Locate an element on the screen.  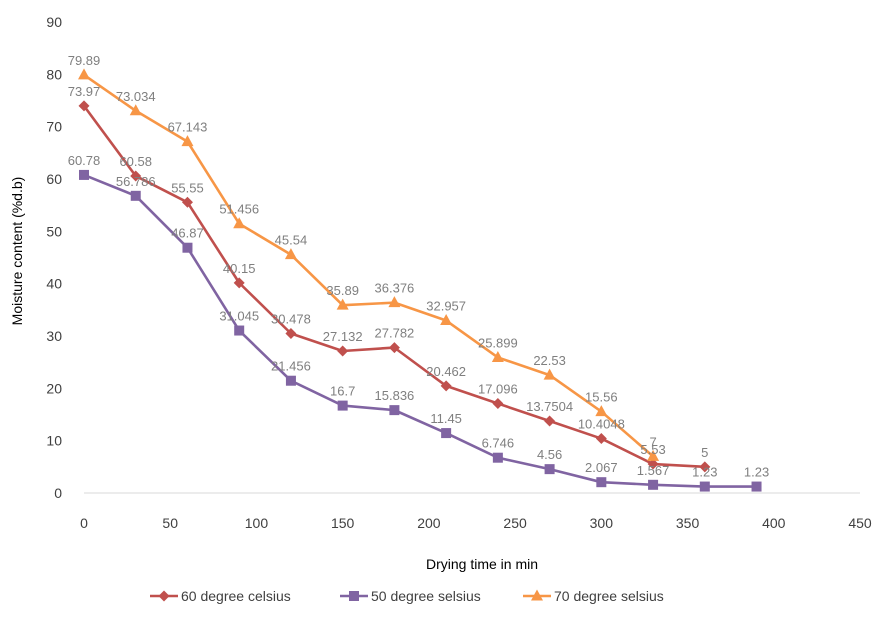
legend-label: 50 degree selsius is located at coordinates (426, 596).